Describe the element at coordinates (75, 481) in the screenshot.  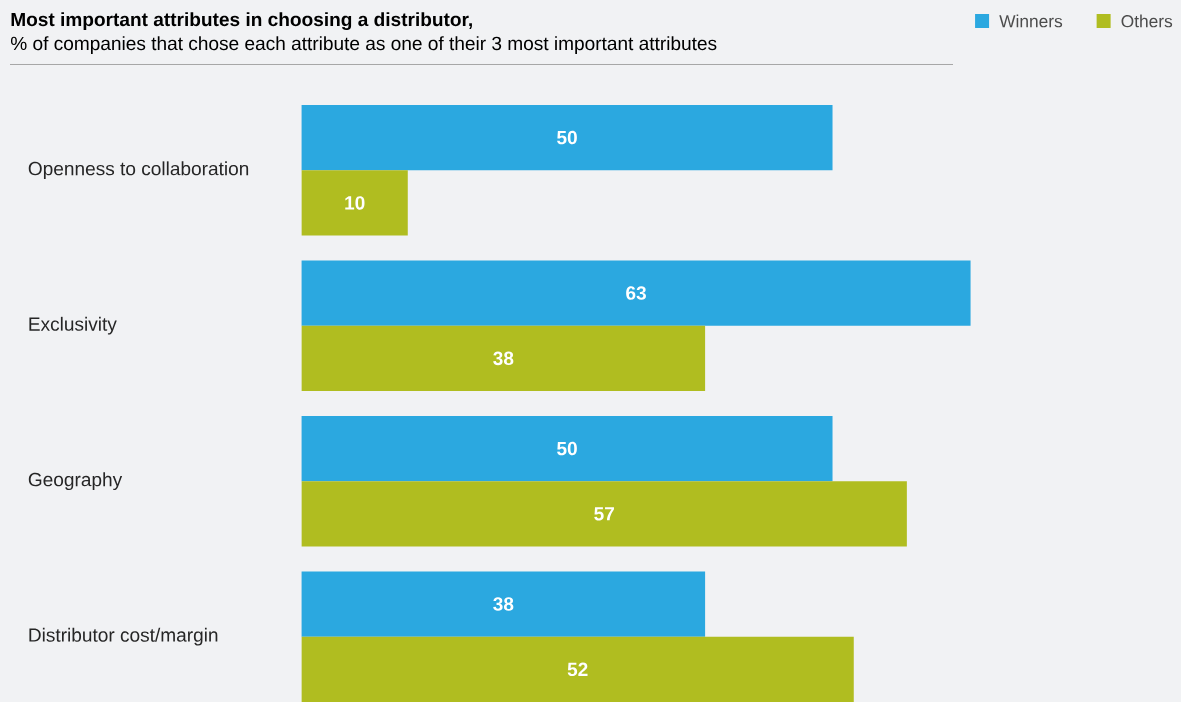
I see `y-tick-label: Geography` at that location.